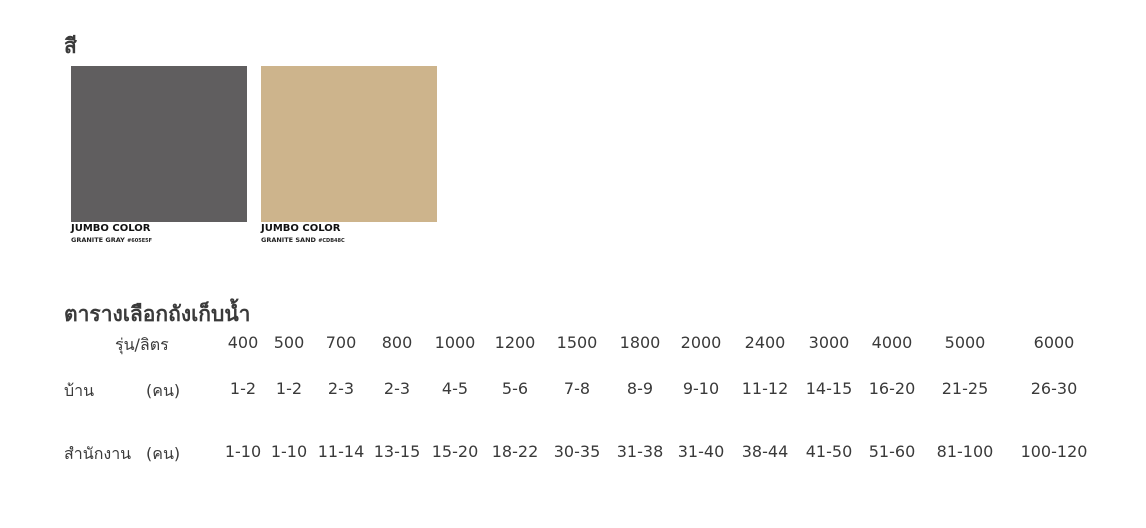 This screenshot has height=528, width=1146. What do you see at coordinates (577, 342) in the screenshot?
I see `model-capacity: 1500` at bounding box center [577, 342].